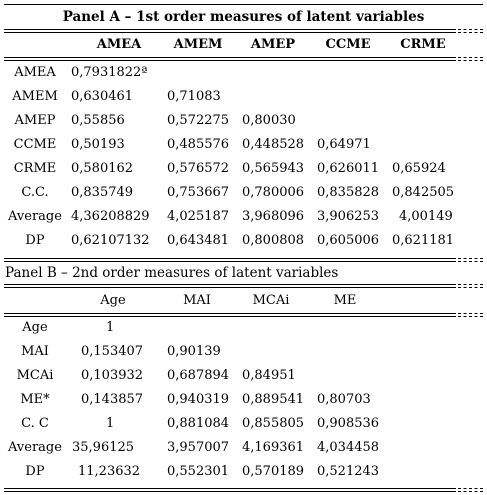  Describe the element at coordinates (112, 351) in the screenshot. I see `table-cell: 0,153407` at that location.